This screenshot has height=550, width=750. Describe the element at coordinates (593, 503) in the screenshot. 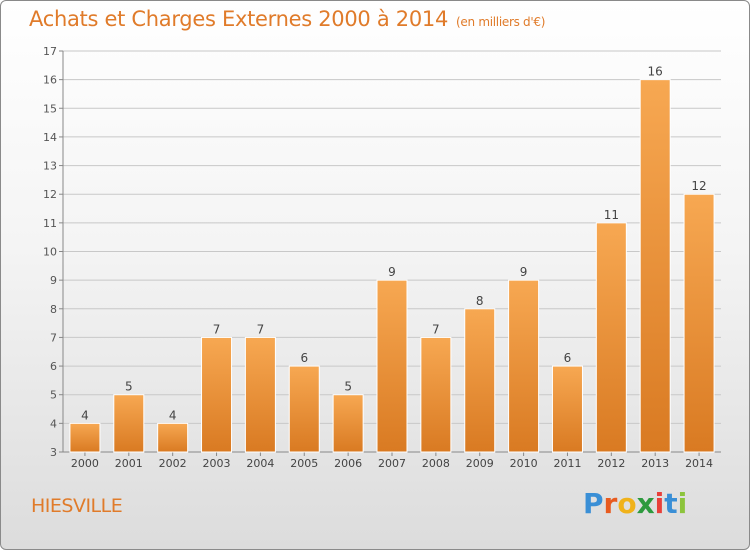

I see `logo-letter: P` at that location.